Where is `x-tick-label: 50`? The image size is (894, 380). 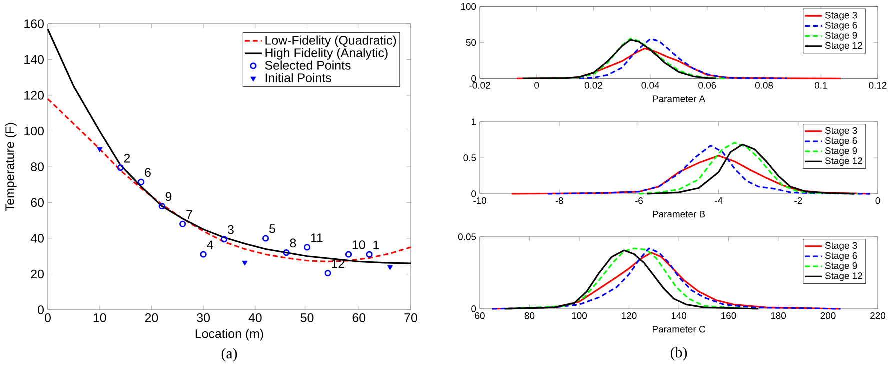 x-tick-label: 50 is located at coordinates (307, 318).